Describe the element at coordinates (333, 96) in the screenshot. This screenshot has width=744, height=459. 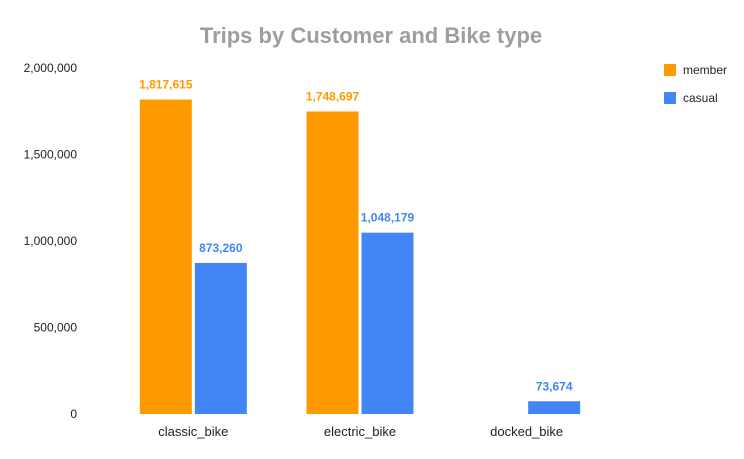
I see `data-label: 1,748,697` at that location.